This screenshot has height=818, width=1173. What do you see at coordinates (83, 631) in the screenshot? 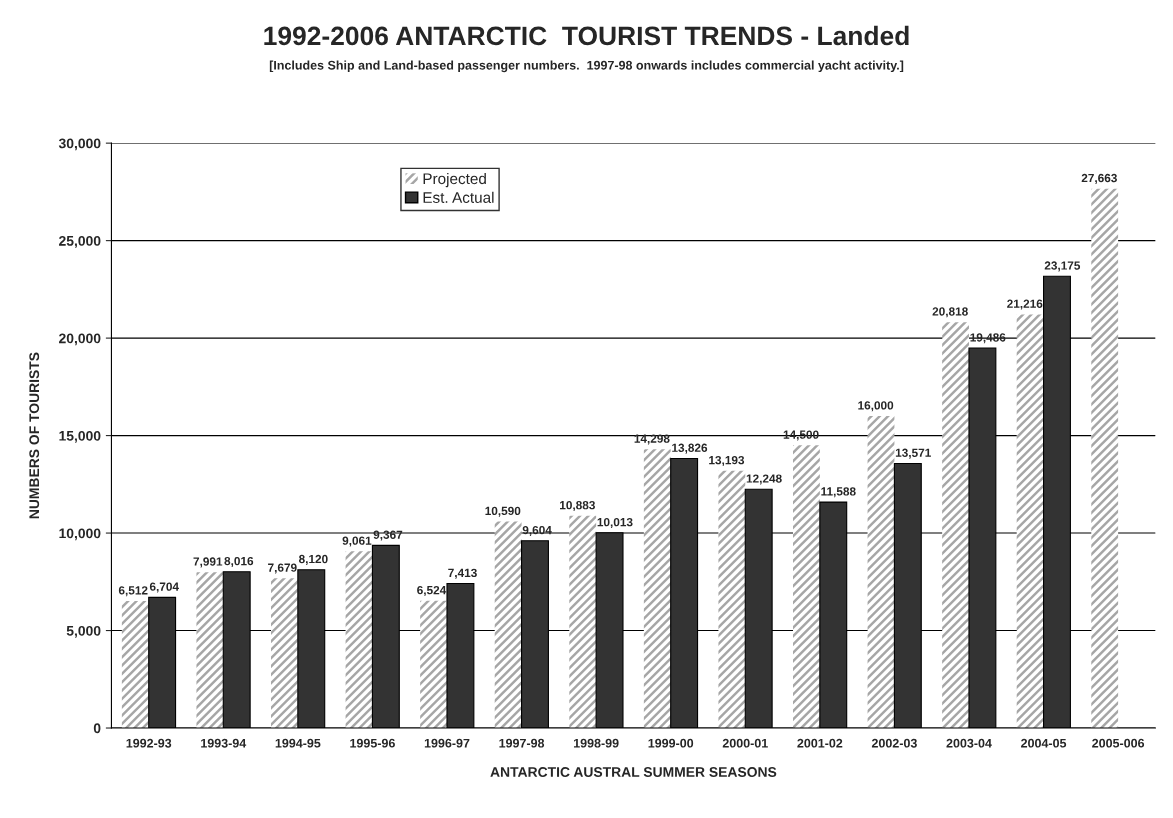
I see `y-tick-label: 5,000` at bounding box center [83, 631].